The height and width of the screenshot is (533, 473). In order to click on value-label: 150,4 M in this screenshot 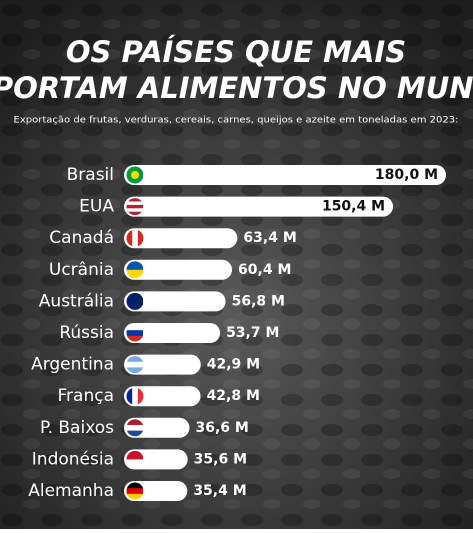, I will do `click(353, 207)`.